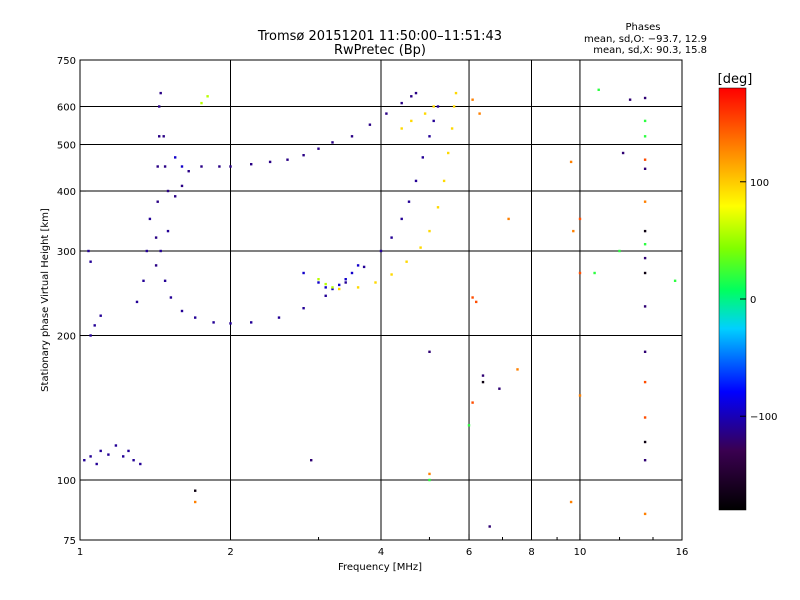  I want to click on x-tick-label: 16, so click(682, 552).